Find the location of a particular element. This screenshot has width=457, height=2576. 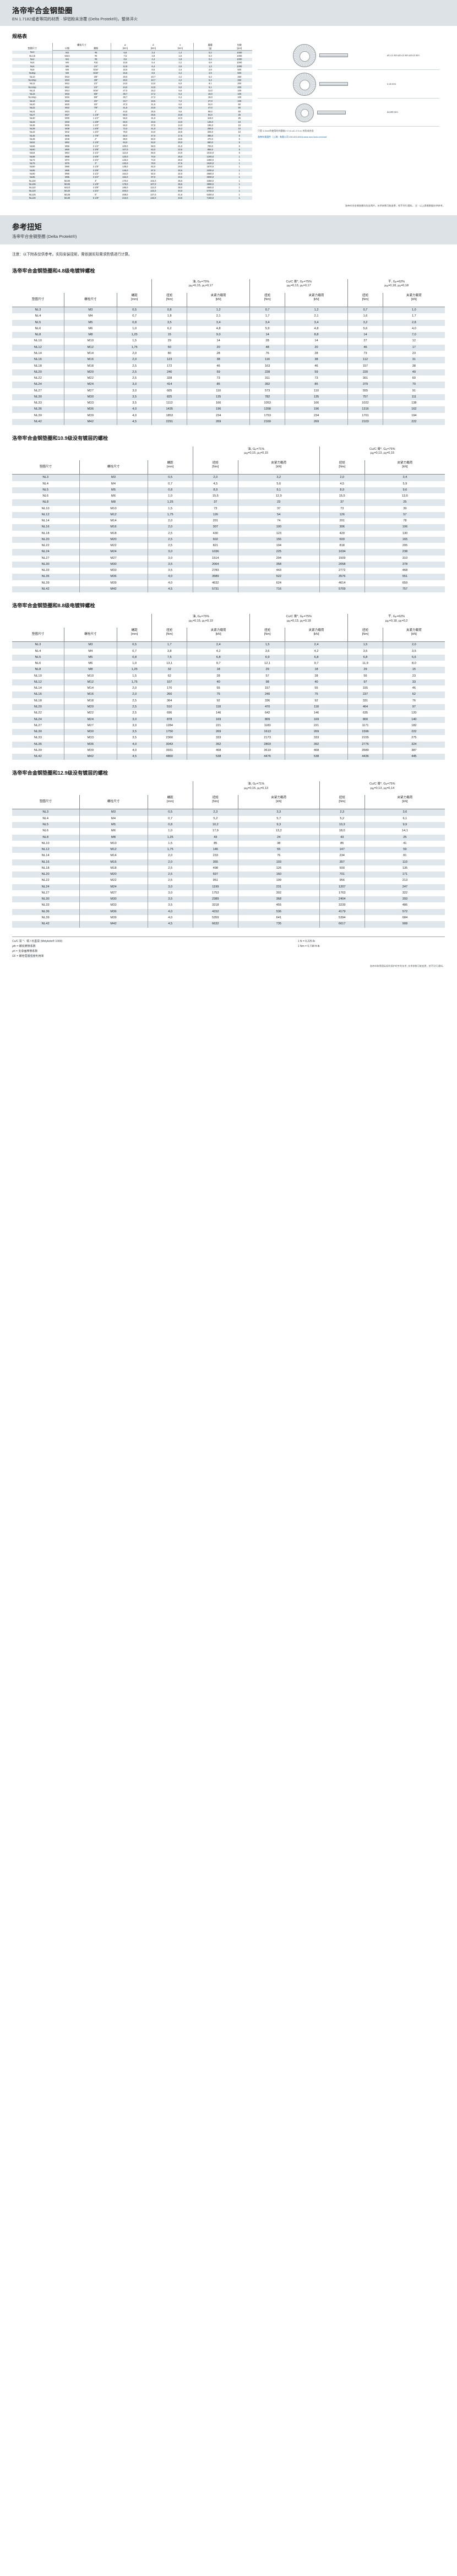

table-cell: 1284 is located at coordinates (169, 725).